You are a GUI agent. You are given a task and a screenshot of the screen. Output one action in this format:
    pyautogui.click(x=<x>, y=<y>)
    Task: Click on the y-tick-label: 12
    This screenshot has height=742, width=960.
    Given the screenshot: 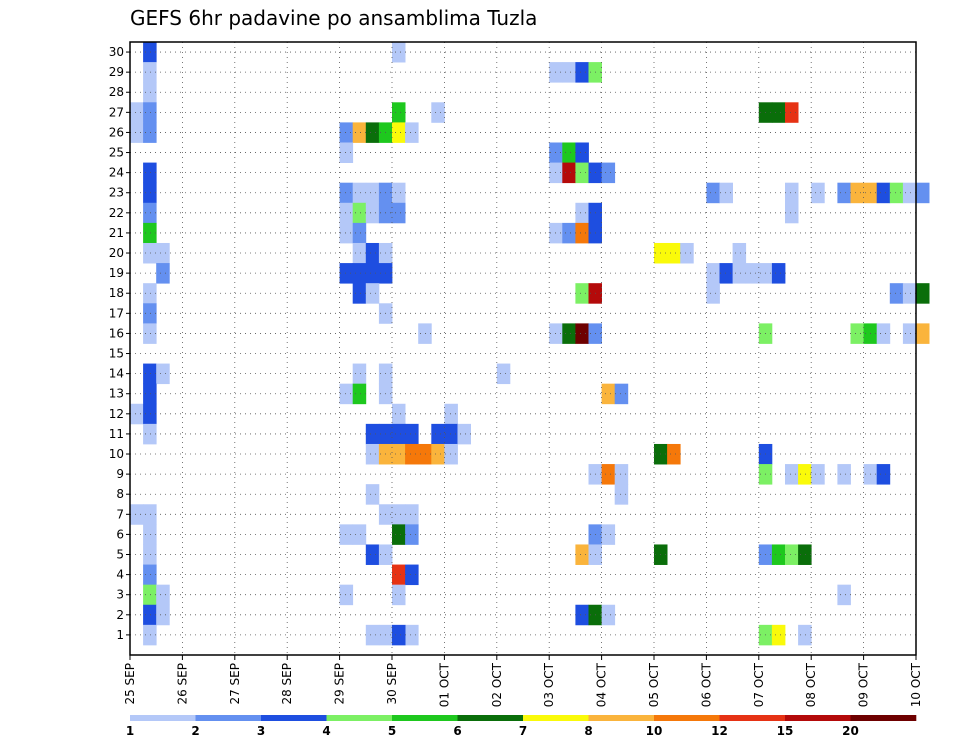 What is the action you would take?
    pyautogui.click(x=116, y=414)
    